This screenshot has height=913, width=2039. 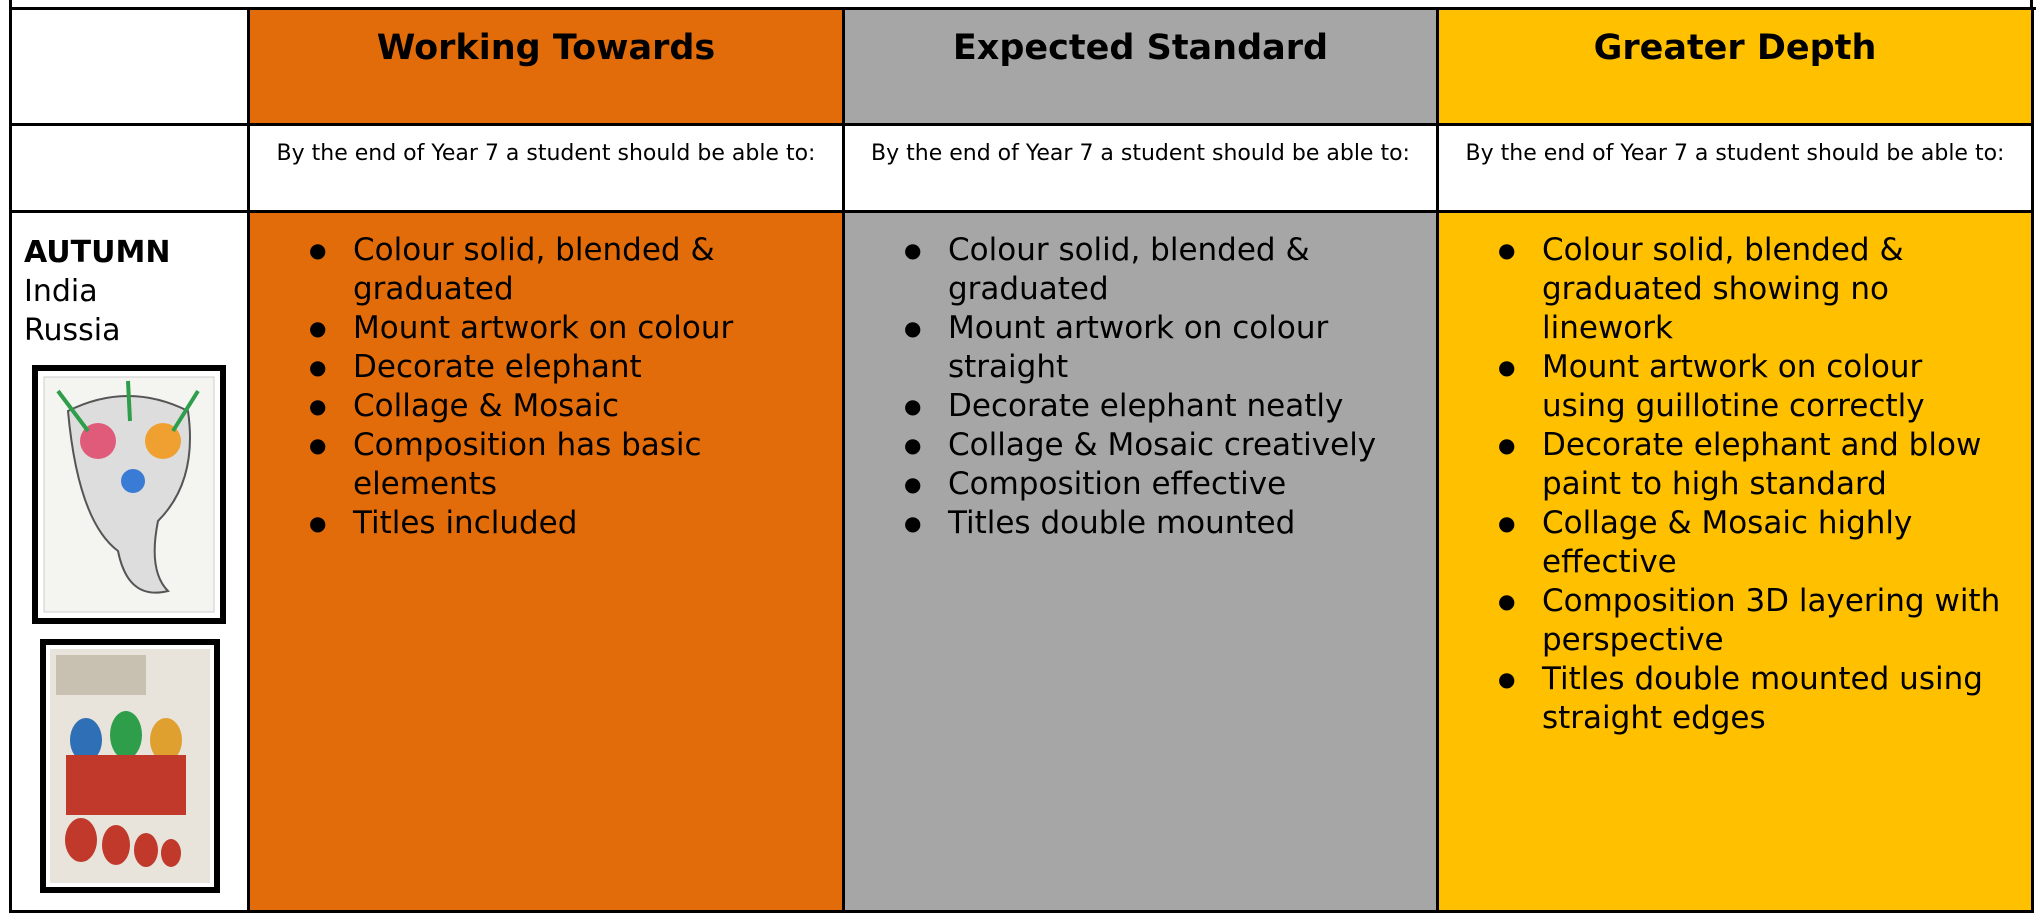 What do you see at coordinates (1754, 543) in the screenshot?
I see `criterion: Collage & Mosaic highly effective` at bounding box center [1754, 543].